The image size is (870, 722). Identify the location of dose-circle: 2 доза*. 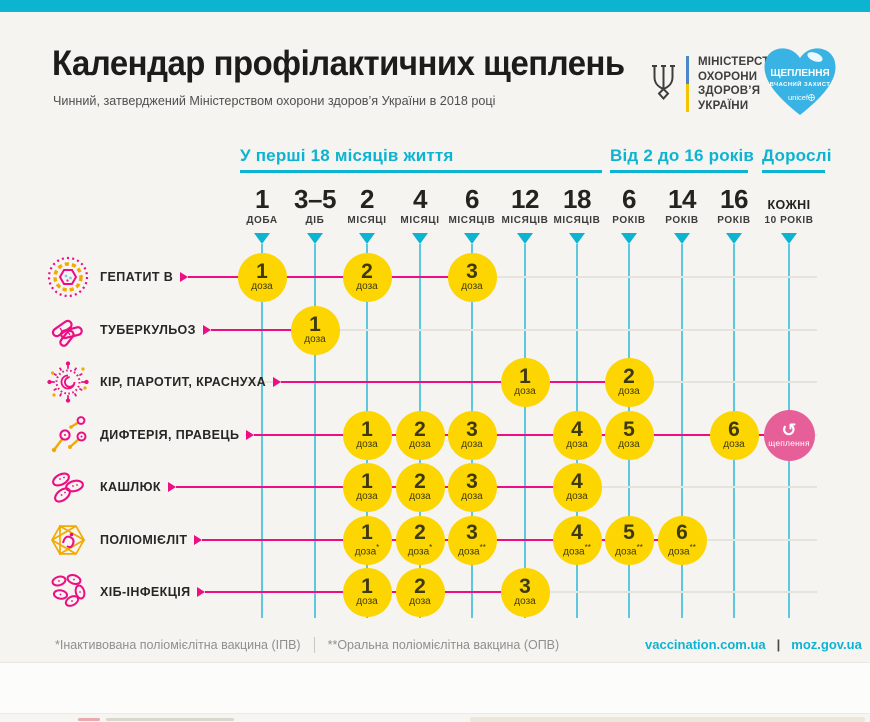
(420, 540).